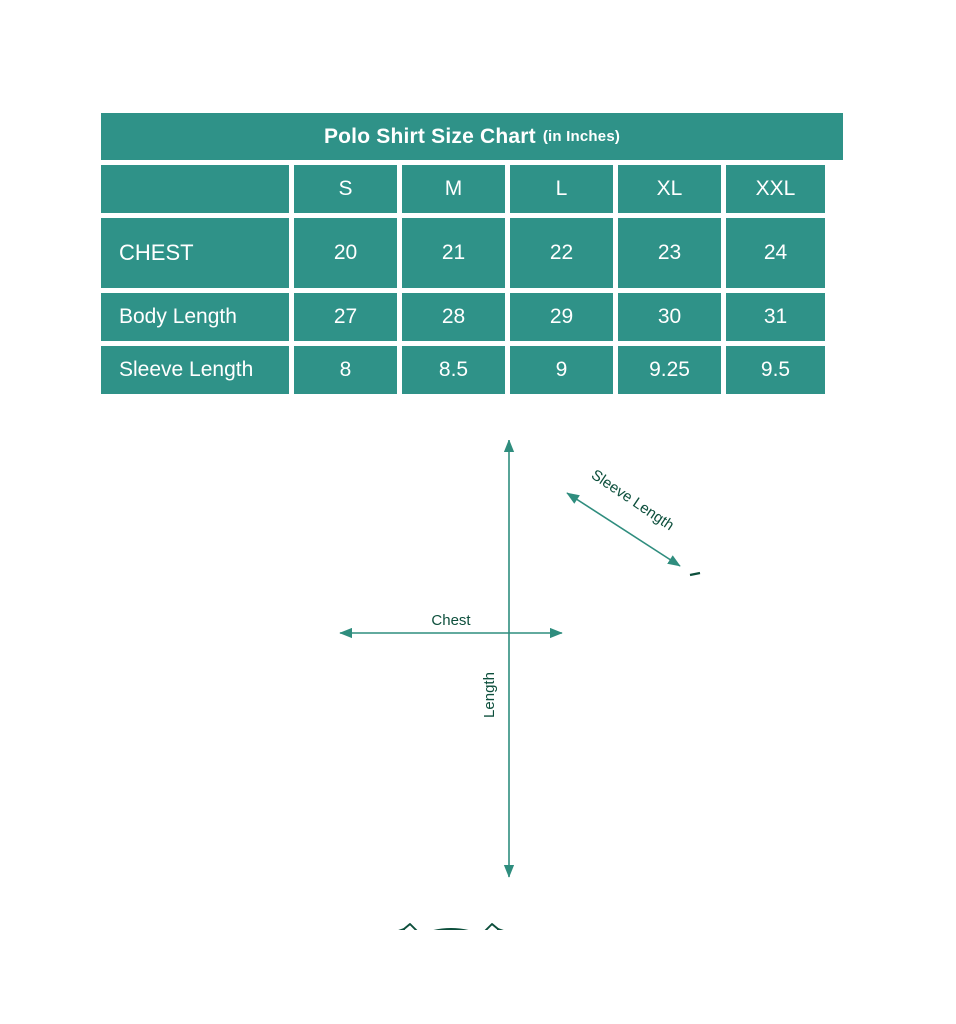 This screenshot has width=956, height=1024. I want to click on row-label-chest: CHEST, so click(195, 253).